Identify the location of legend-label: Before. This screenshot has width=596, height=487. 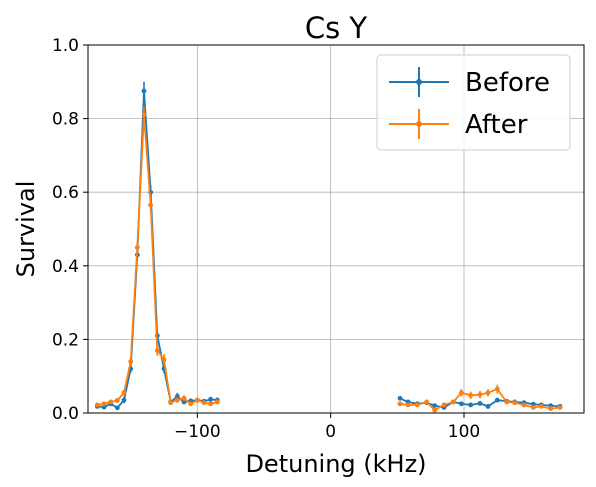
(507, 83).